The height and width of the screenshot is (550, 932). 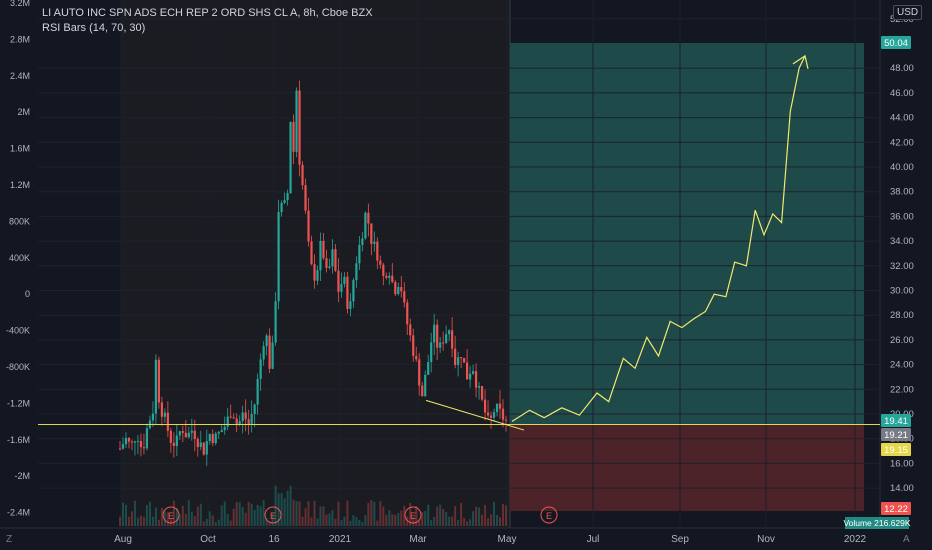 What do you see at coordinates (18, 440) in the screenshot?
I see `left-axis-tick: -1.6M` at bounding box center [18, 440].